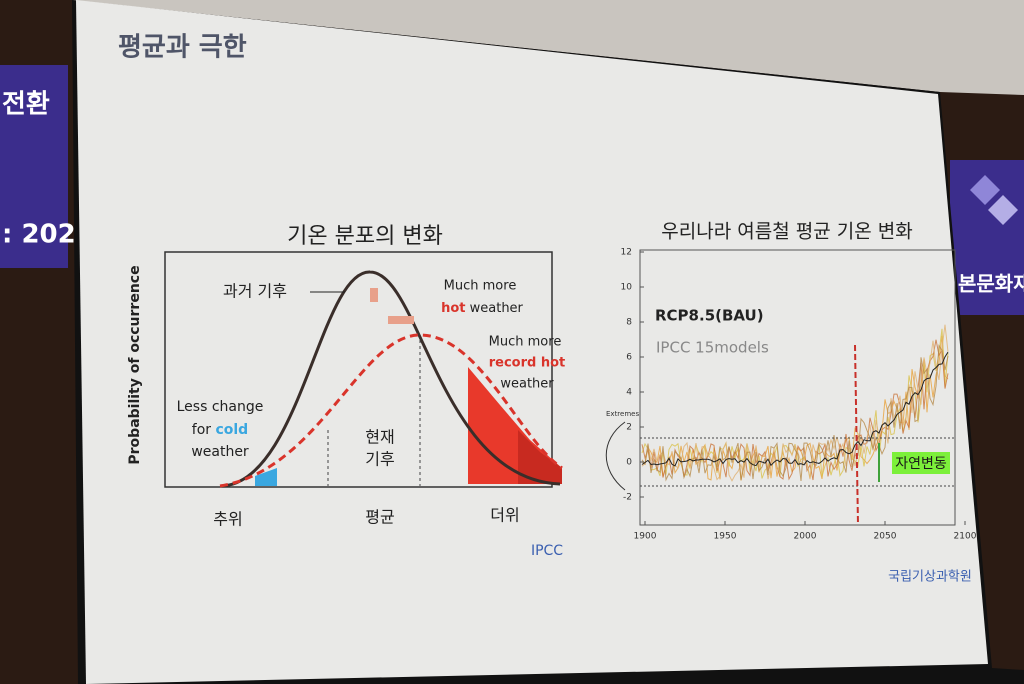 Image resolution: width=1024 pixels, height=684 pixels. I want to click on present-curve, so click(391, 410).